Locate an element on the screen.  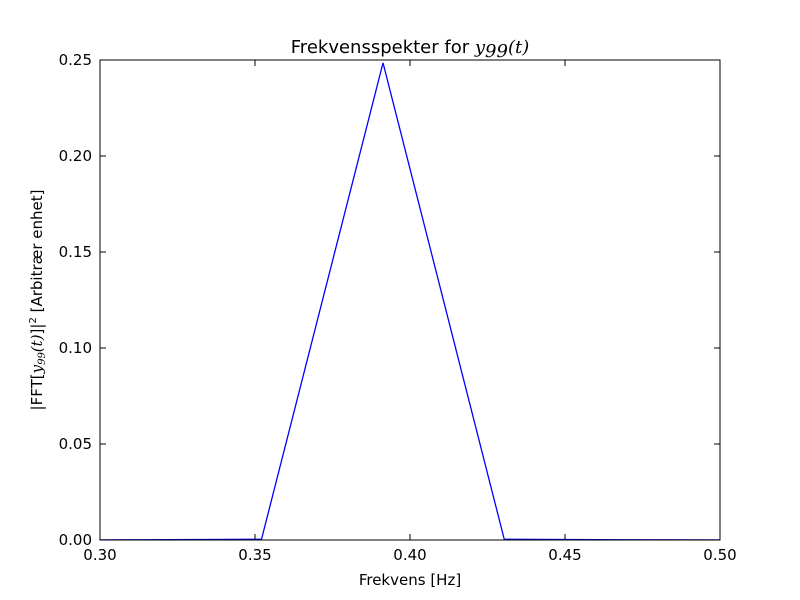
x-tick-label: 0.40 is located at coordinates (409, 555).